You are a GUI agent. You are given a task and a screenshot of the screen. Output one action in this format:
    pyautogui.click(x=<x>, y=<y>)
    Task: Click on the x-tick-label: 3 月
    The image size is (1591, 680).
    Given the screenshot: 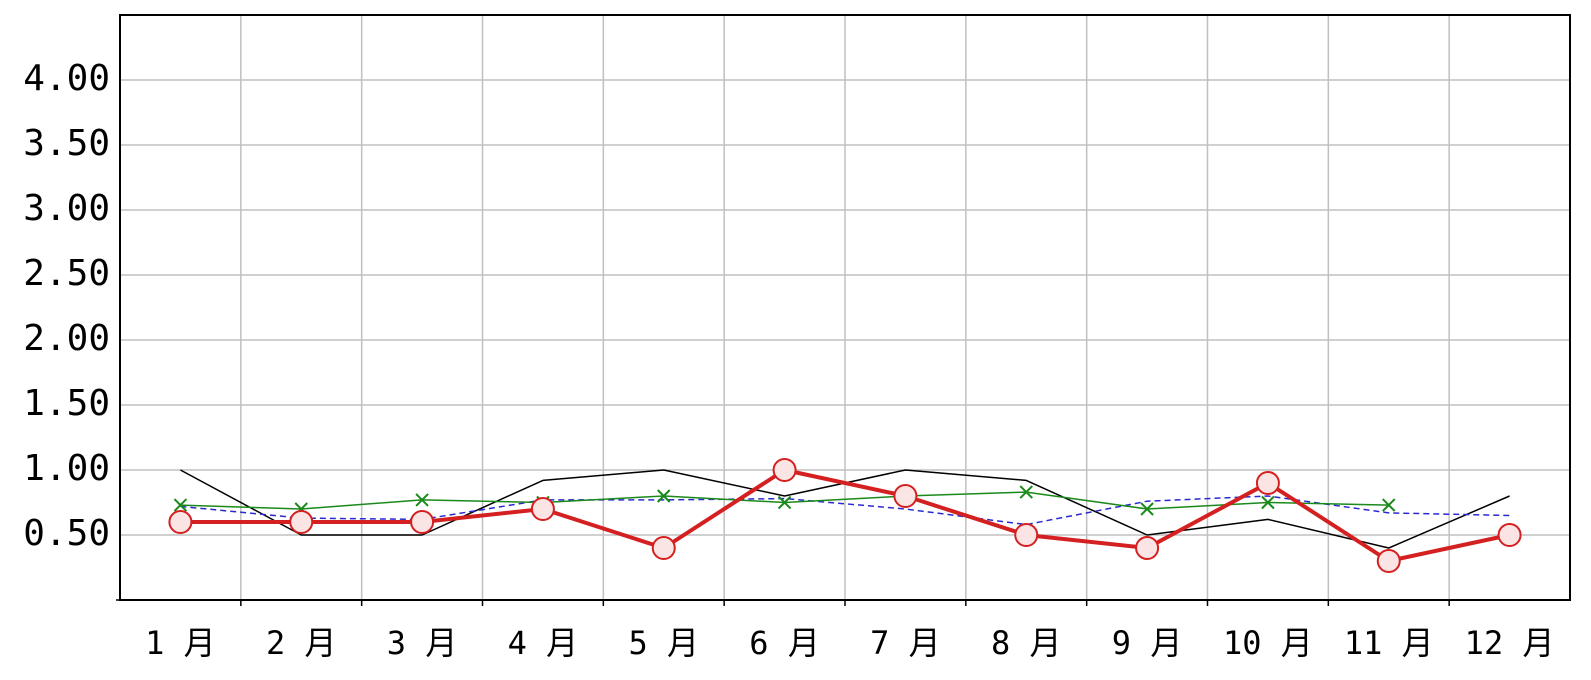 What is the action you would take?
    pyautogui.click(x=422, y=643)
    